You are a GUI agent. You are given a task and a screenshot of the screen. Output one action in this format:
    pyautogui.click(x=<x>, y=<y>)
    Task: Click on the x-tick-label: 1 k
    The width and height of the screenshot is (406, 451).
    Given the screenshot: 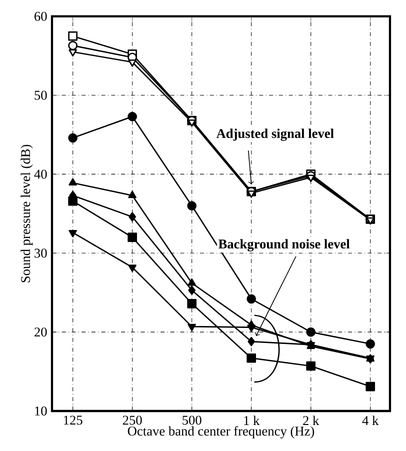 What is the action you would take?
    pyautogui.click(x=252, y=420)
    